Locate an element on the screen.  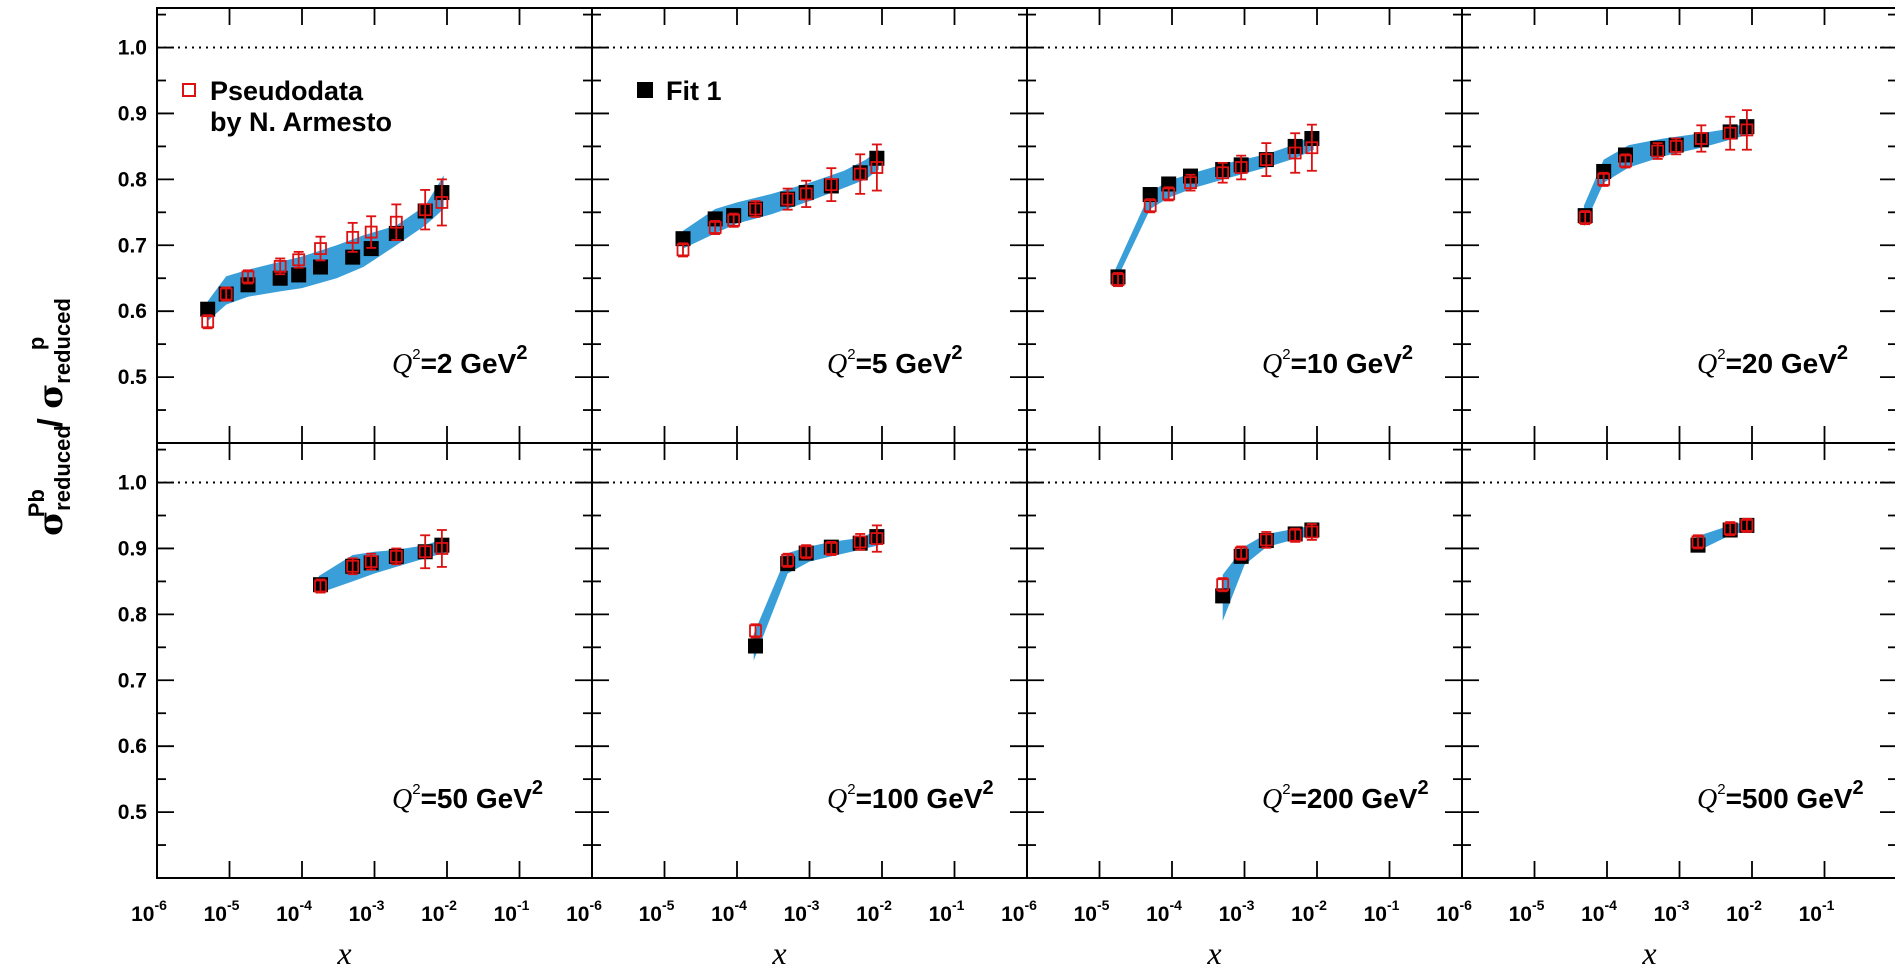
q2-label: Q2=20 GeV2 is located at coordinates (1772, 361).